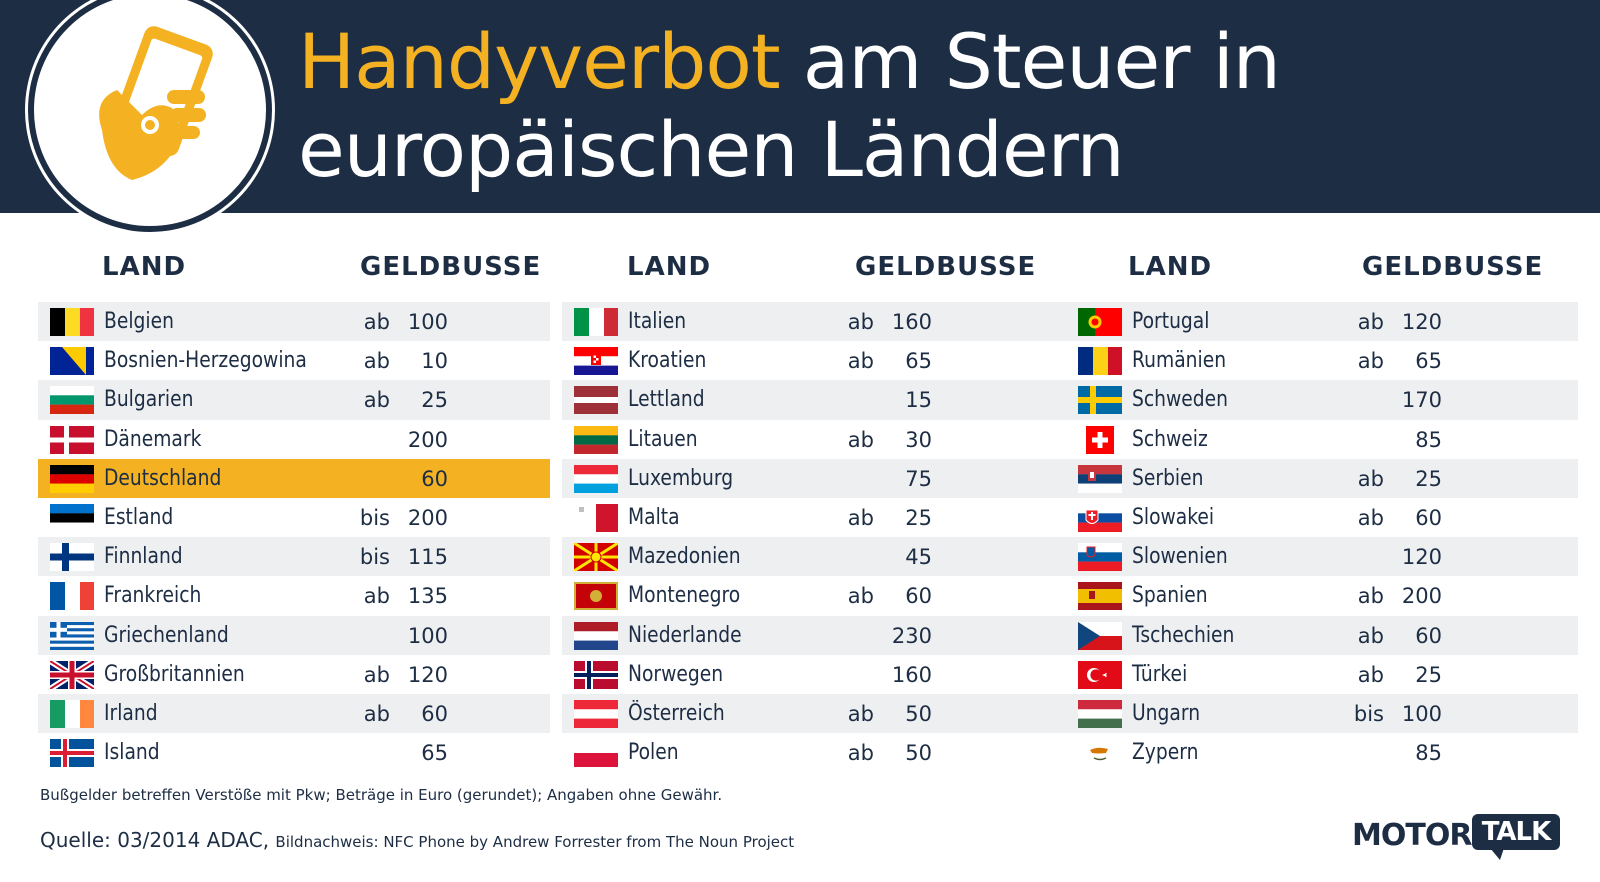  Describe the element at coordinates (155, 840) in the screenshot. I see `source-text: Quelle: 03/2014 ADAC,` at that location.